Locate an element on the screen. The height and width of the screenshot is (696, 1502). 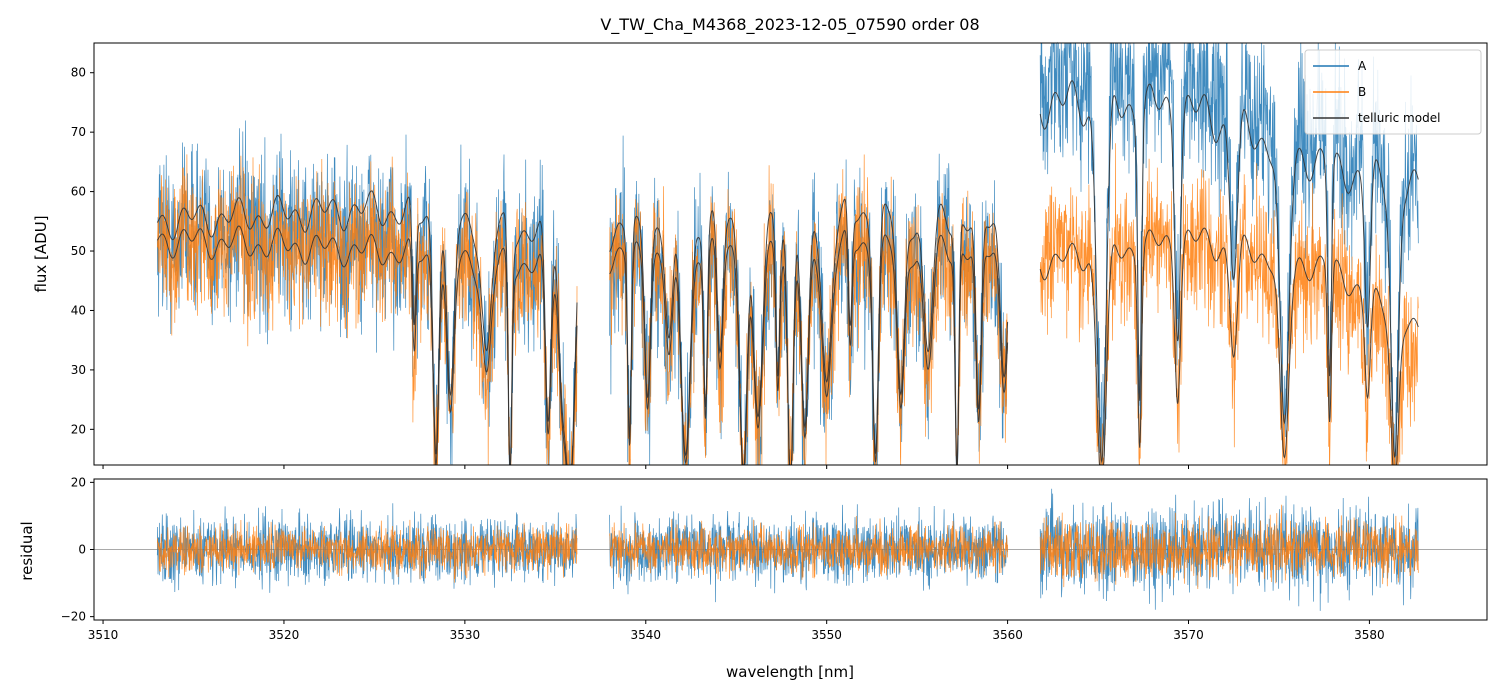
x-tick-label: 3540 is located at coordinates (645, 635).